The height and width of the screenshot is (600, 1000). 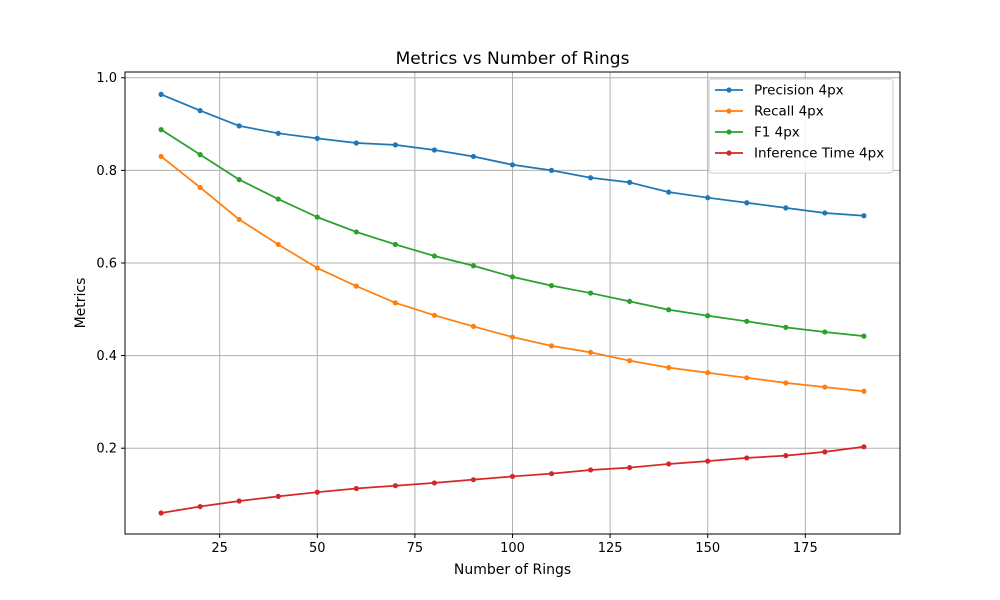 I want to click on legend-entry: Precision 4px, so click(x=779, y=91).